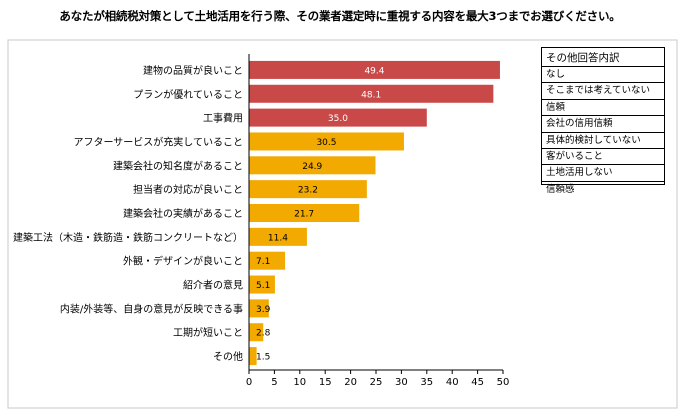  I want to click on category-label-1: プランが優れていること, so click(188, 94).